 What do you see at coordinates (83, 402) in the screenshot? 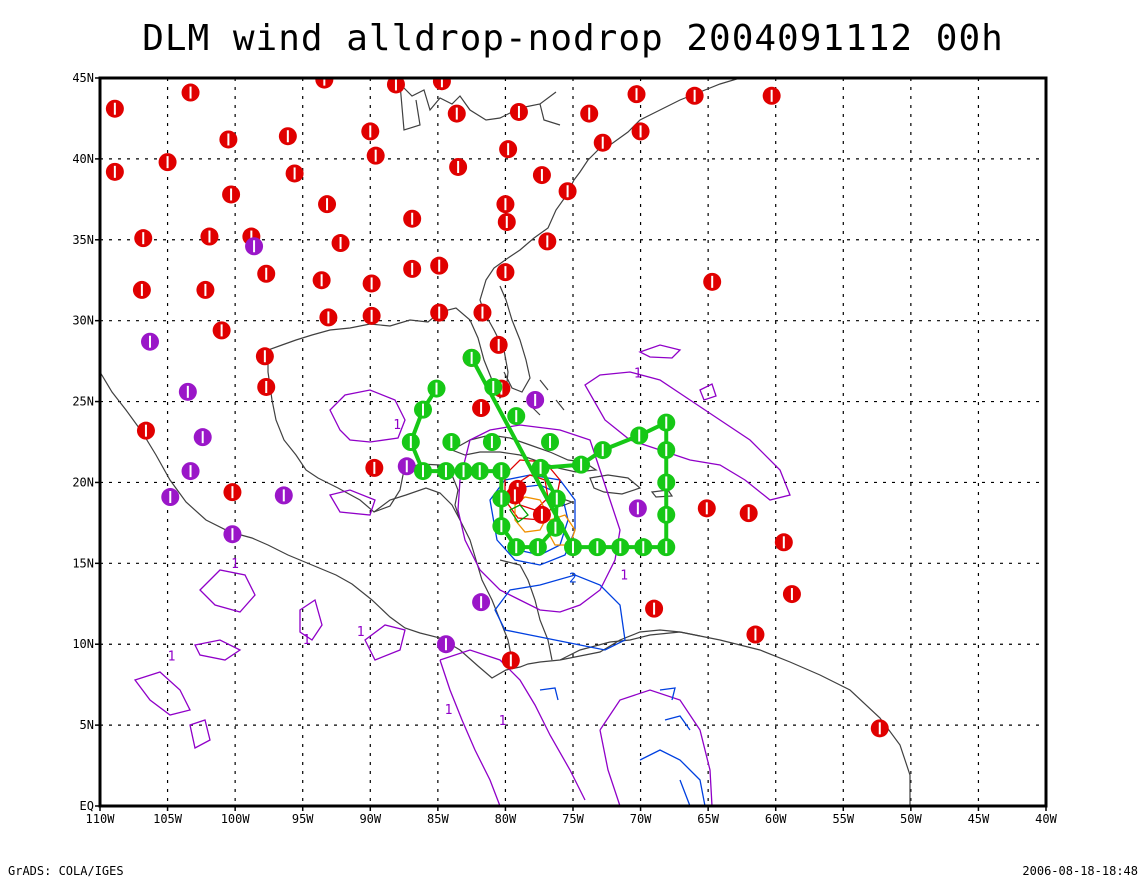
I see `y-tick-label: 25N` at bounding box center [83, 402].